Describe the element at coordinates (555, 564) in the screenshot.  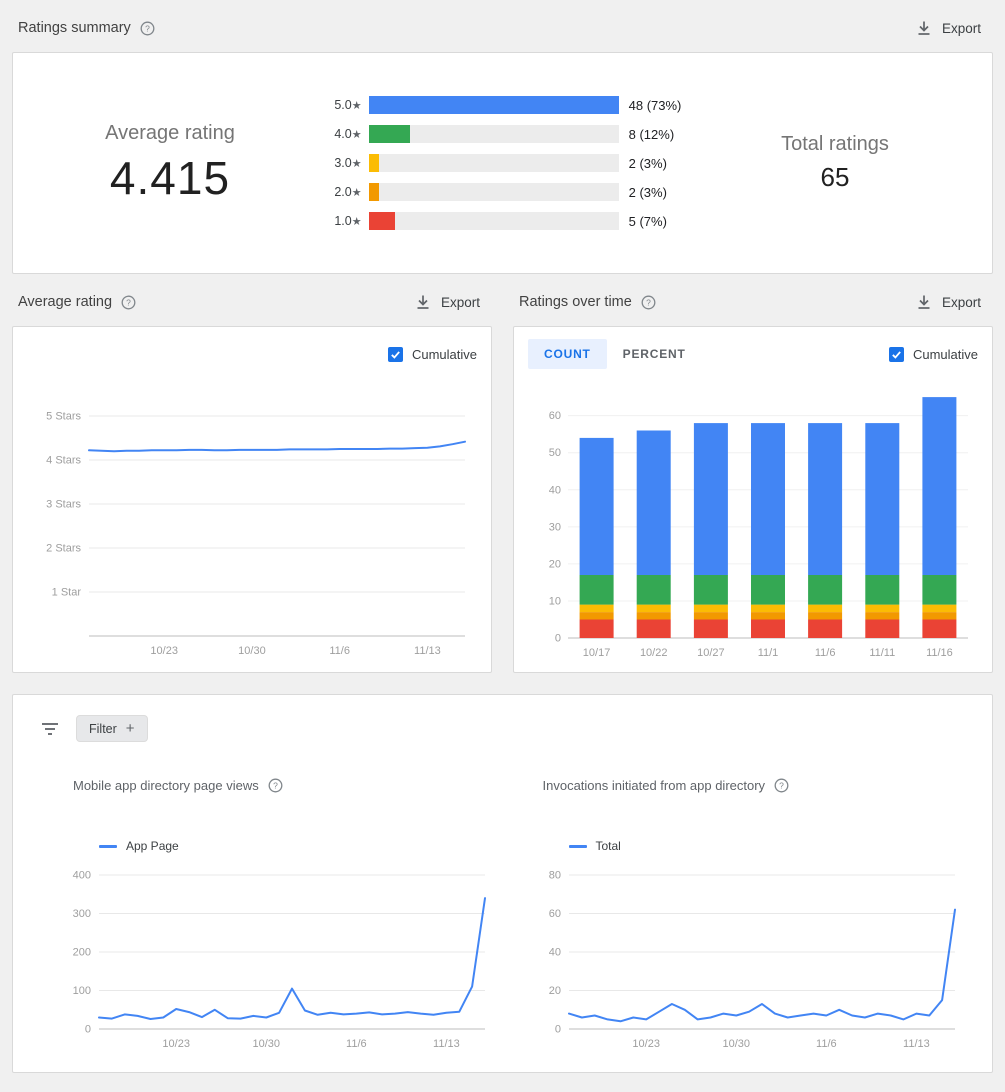
I see `svg-text: 20` at that location.